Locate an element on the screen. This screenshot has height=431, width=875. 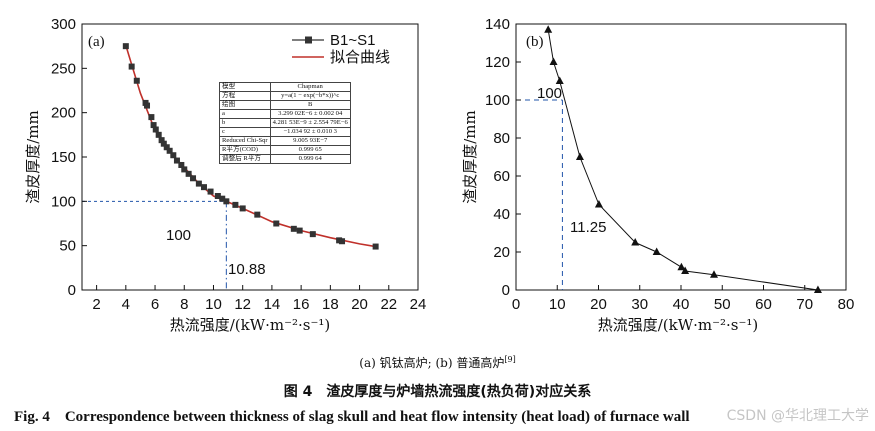
x-tick-label-a: 4 is located at coordinates (126, 304).